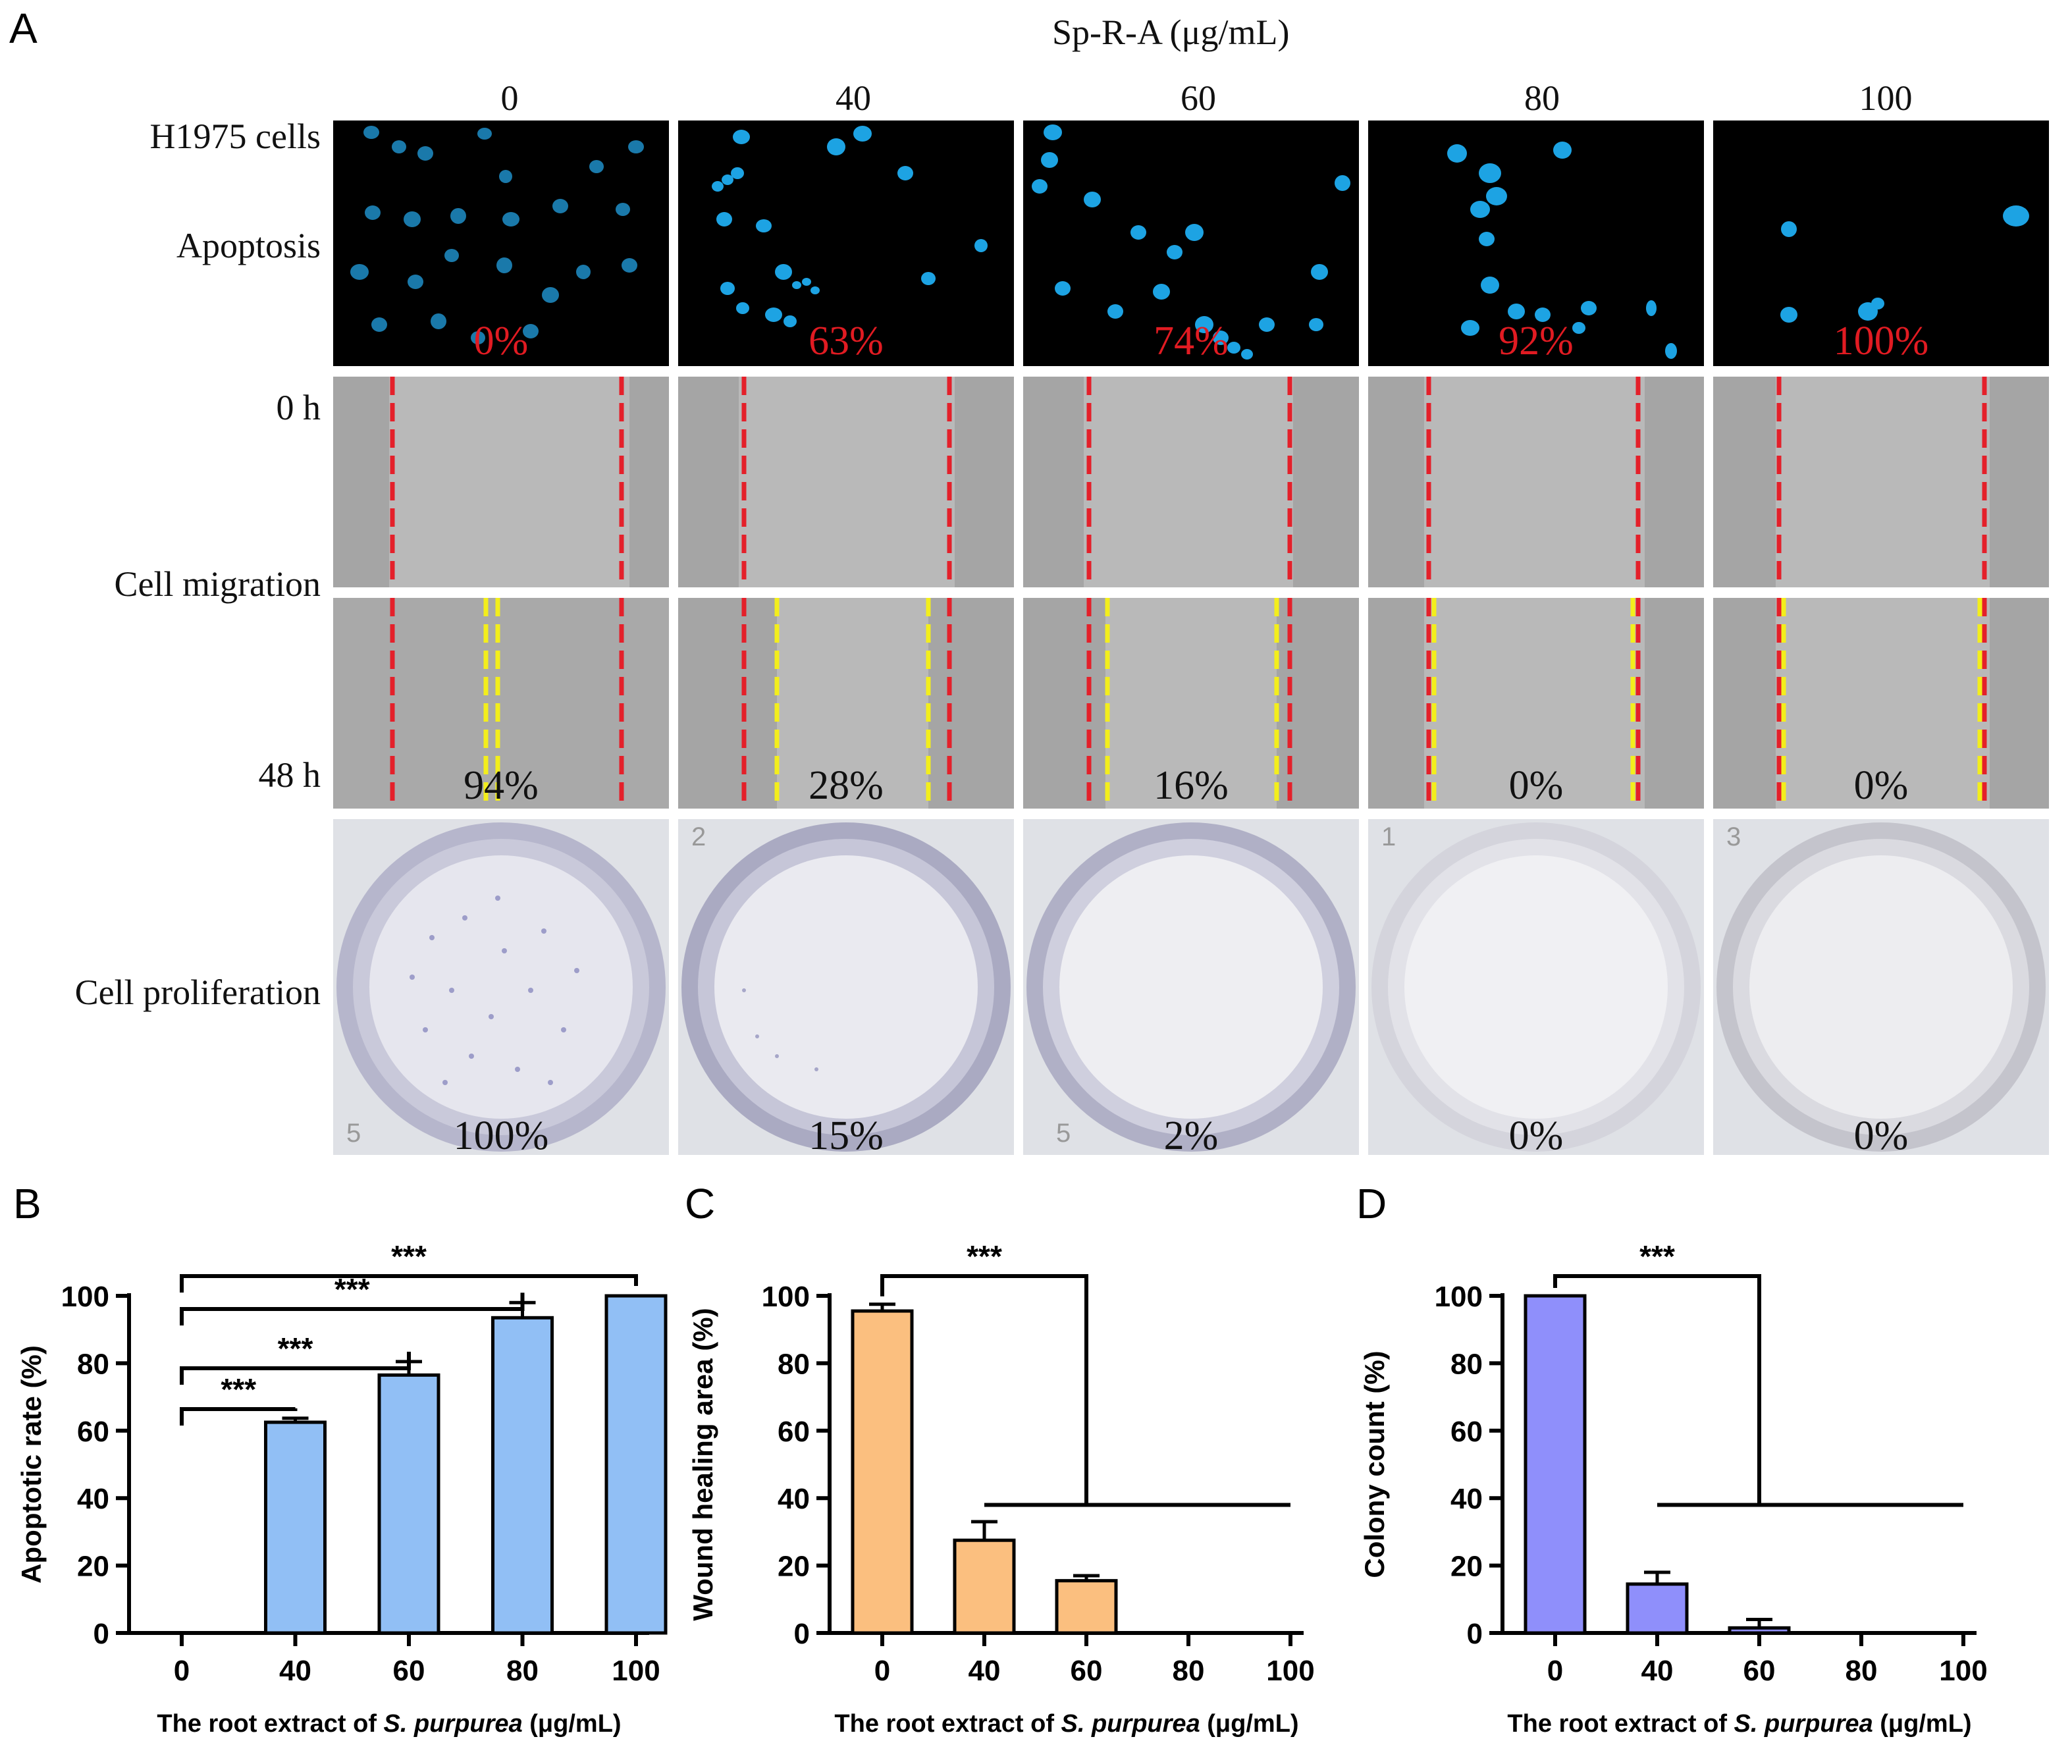  Describe the element at coordinates (235, 136) in the screenshot. I see `row-label-cells: H1975 cells` at that location.